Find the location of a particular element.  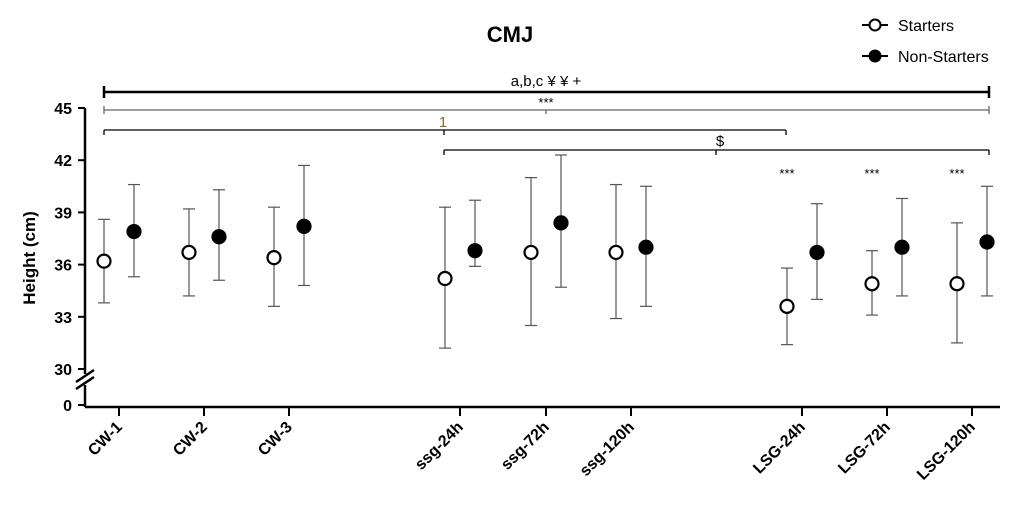

bracket-2-label: *** is located at coordinates (545, 102).